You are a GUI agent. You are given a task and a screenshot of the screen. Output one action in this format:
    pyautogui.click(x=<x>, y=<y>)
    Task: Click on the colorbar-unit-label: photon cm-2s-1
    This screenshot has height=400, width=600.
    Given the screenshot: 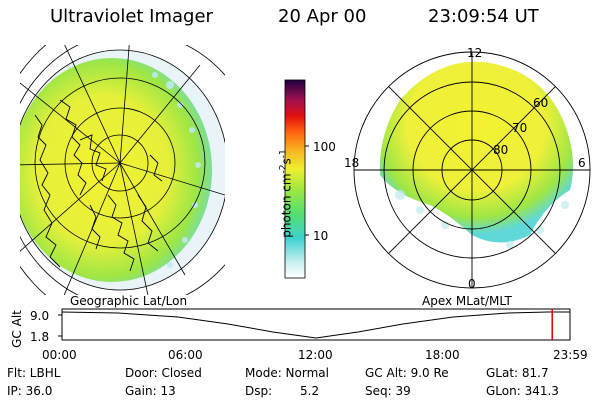 What is the action you would take?
    pyautogui.click(x=286, y=193)
    